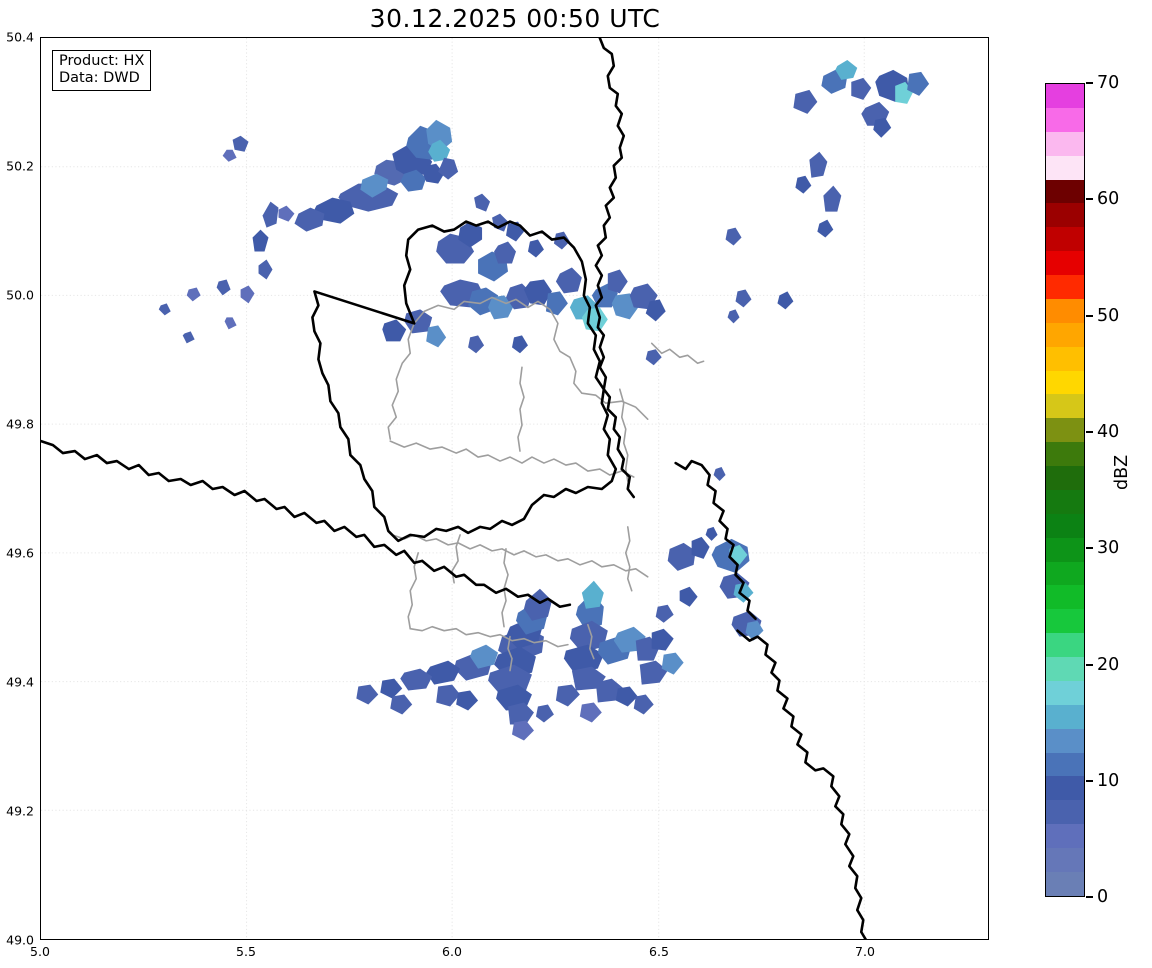 This screenshot has height=968, width=1152. Describe the element at coordinates (246, 951) in the screenshot. I see `xtick-label: 5.5` at that location.